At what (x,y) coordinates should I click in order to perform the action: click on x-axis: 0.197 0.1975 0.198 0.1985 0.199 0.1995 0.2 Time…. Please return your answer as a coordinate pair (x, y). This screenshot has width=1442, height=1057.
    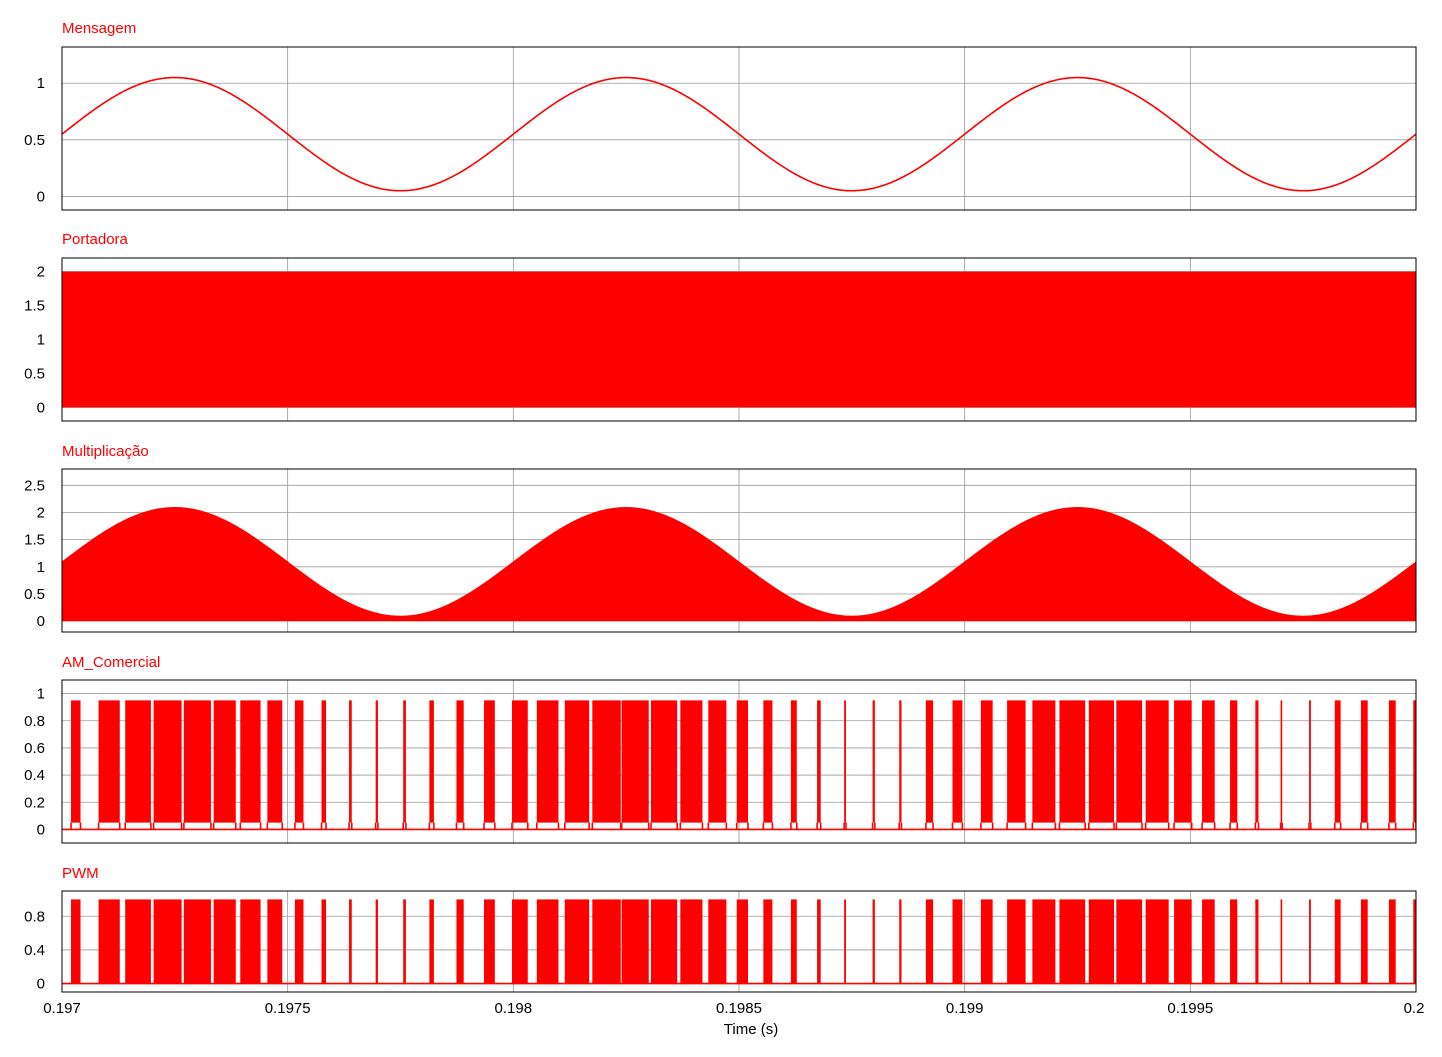
    Looking at the image, I should click on (733, 1019).